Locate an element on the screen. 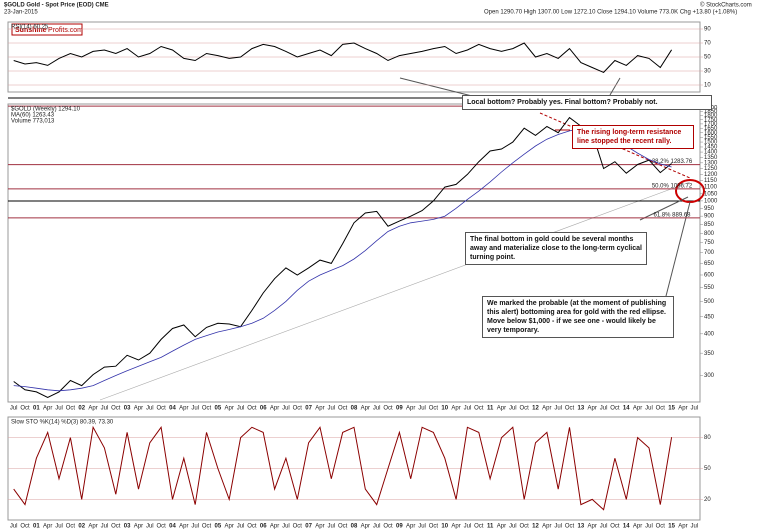 This screenshot has height=532, width=765. source: © StockCharts.com is located at coordinates (726, 5).